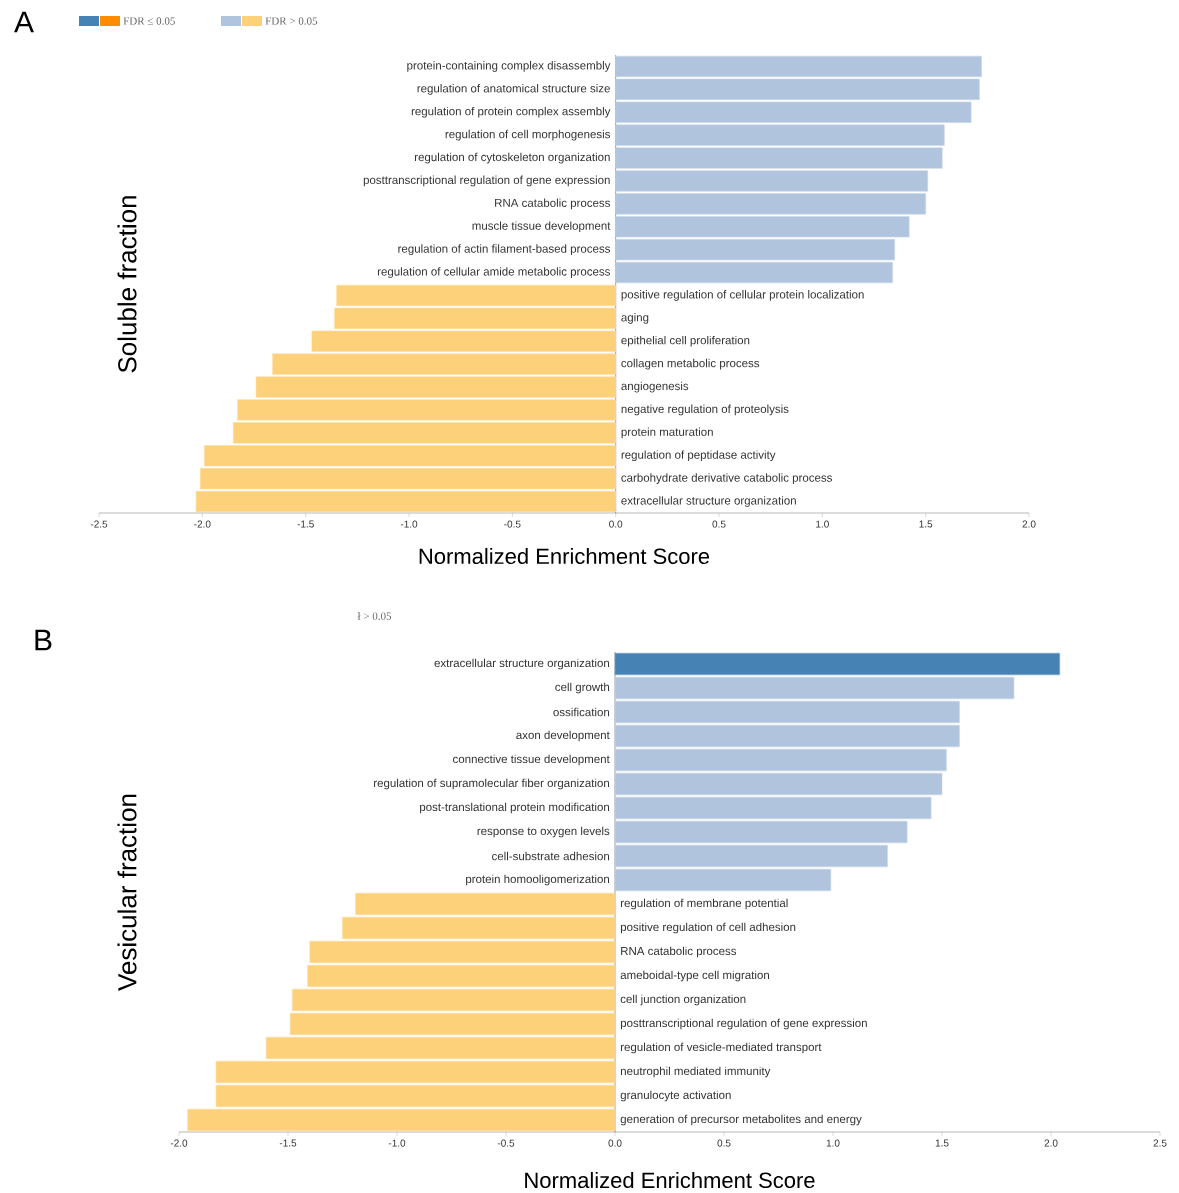  What do you see at coordinates (24, 22) in the screenshot?
I see `chart-title: A` at bounding box center [24, 22].